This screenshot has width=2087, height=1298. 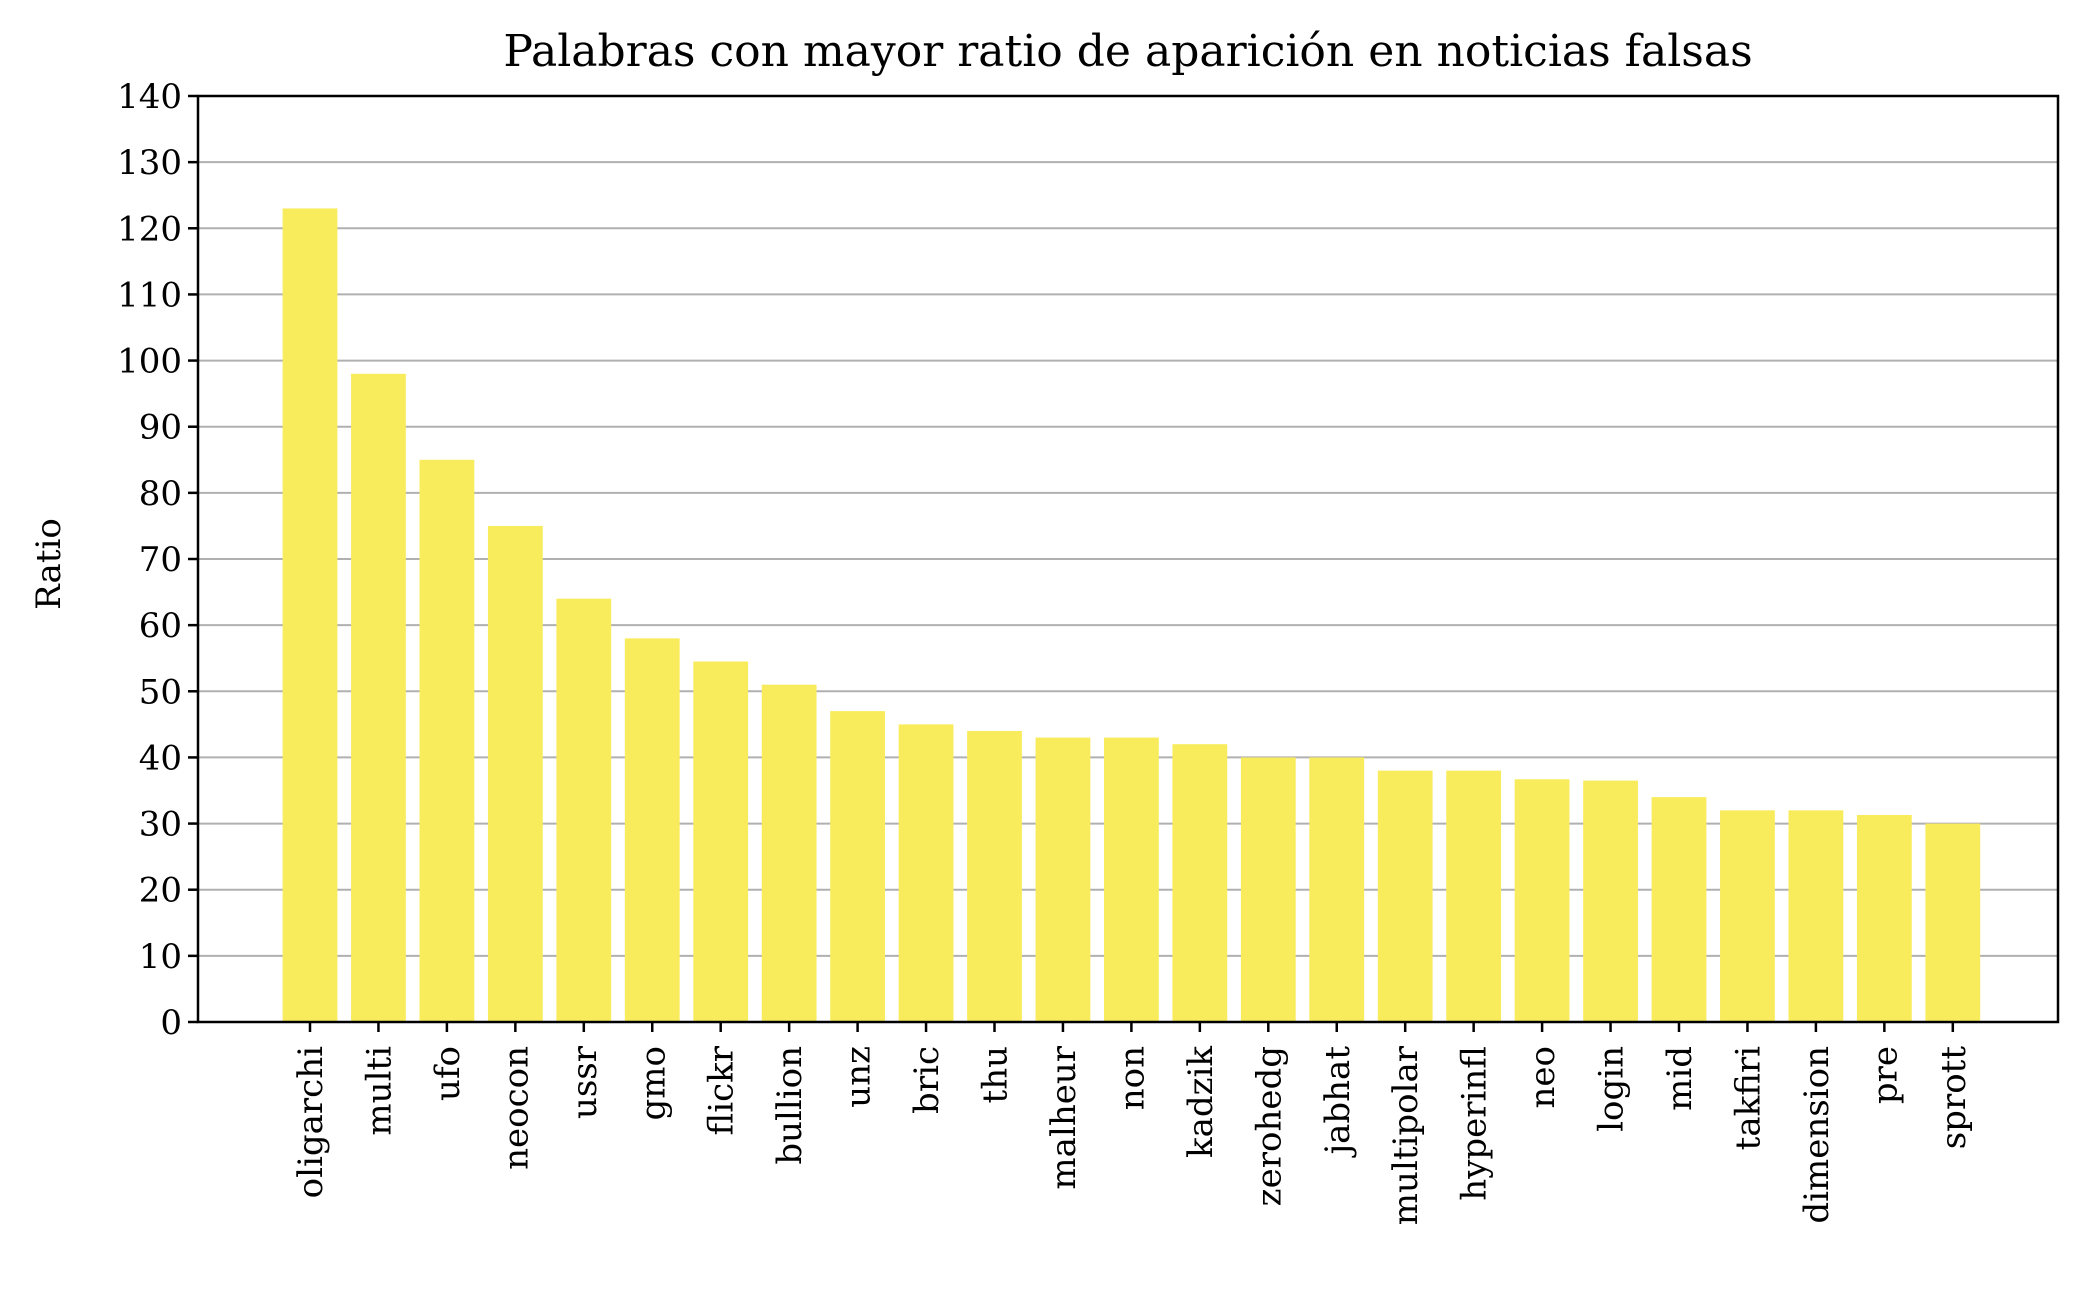 I want to click on x-tick-label-kadzik: kadzik, so click(x=1201, y=1102).